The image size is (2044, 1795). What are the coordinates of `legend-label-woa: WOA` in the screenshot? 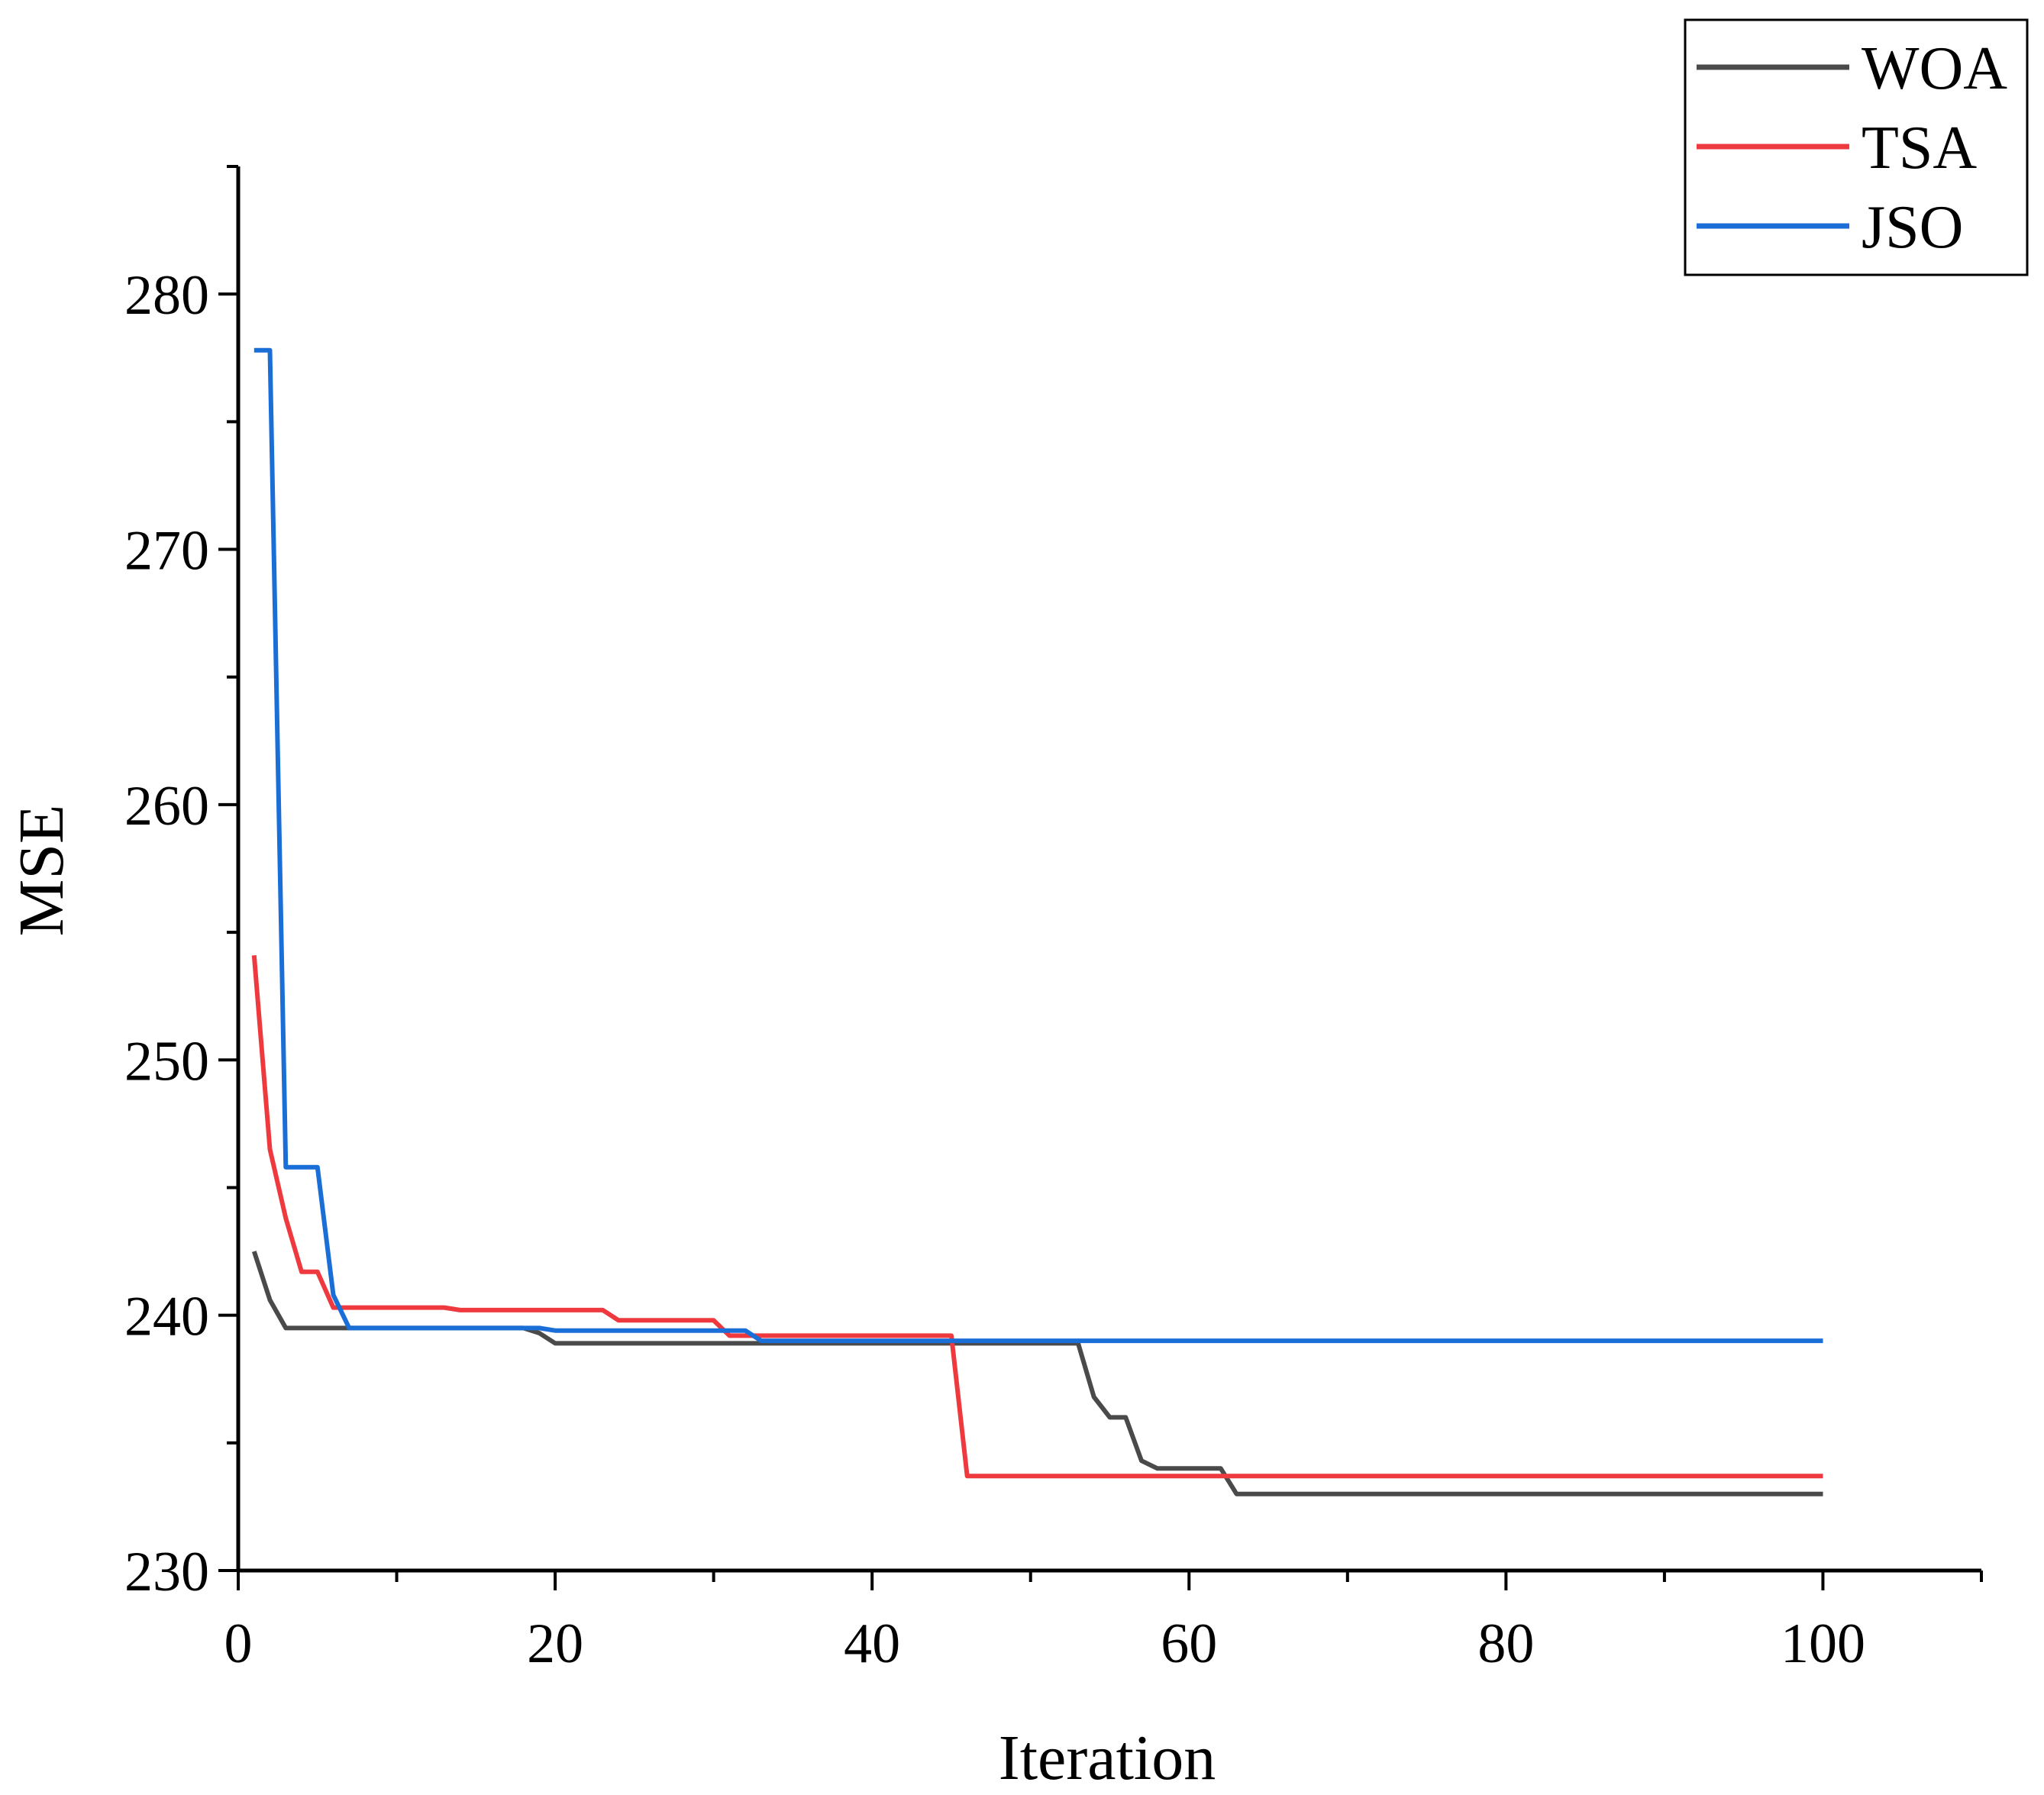 It's located at (1935, 68).